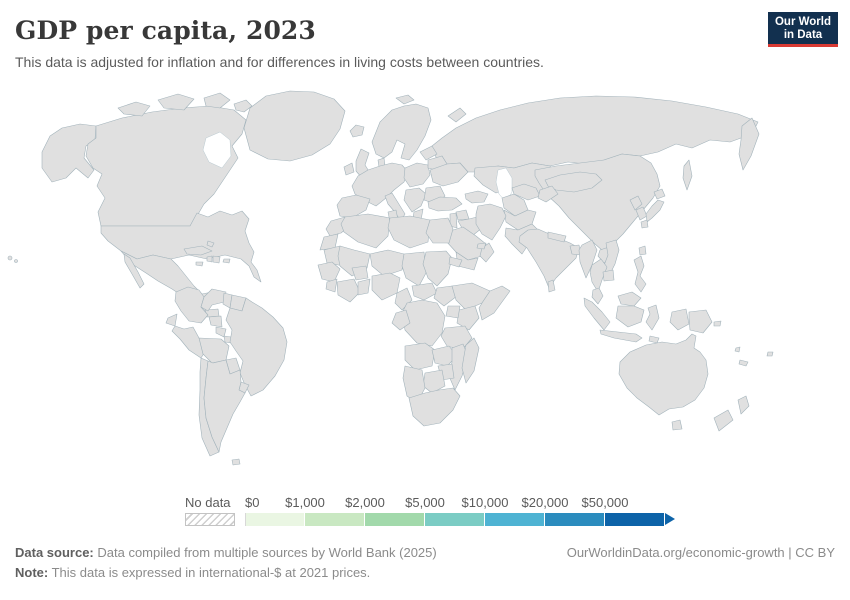 The height and width of the screenshot is (600, 850). Describe the element at coordinates (349, 169) in the screenshot. I see `country-ireland` at that location.